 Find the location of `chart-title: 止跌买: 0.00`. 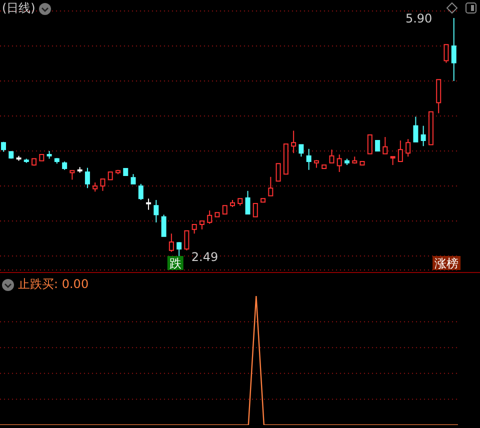

chart-title: 止跌买: 0.00 is located at coordinates (53, 284).